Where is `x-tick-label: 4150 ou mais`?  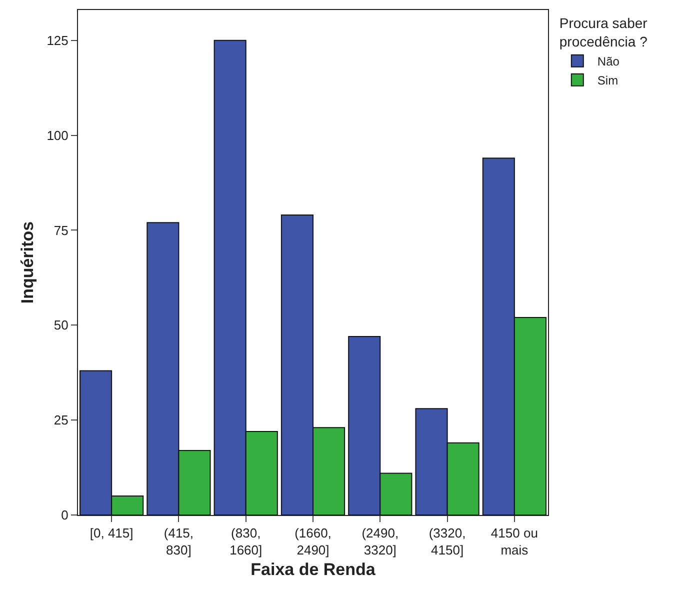
x-tick-label: 4150 ou mais is located at coordinates (514, 542).